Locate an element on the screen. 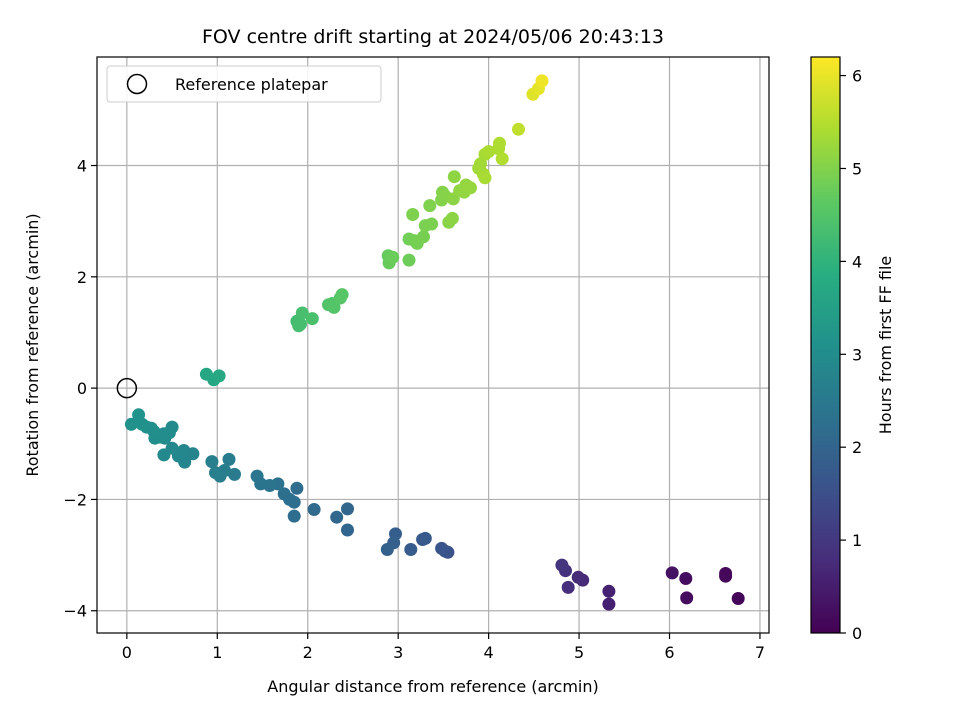 The image size is (960, 720). y-tick-label: 0 is located at coordinates (82, 388).